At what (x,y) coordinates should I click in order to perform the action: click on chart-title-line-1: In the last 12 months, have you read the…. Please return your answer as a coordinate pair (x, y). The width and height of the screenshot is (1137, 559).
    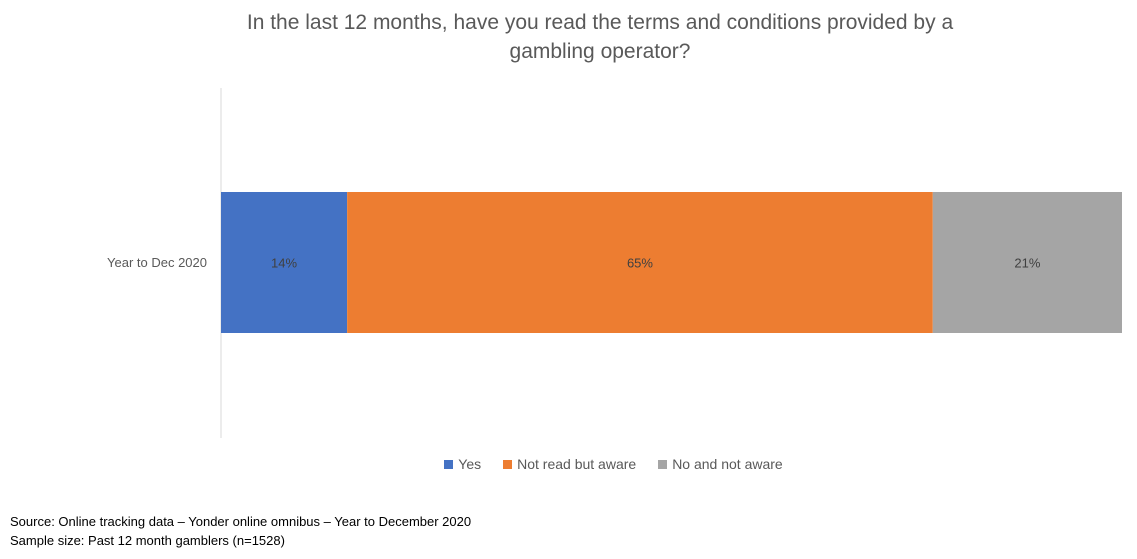
    Looking at the image, I should click on (600, 22).